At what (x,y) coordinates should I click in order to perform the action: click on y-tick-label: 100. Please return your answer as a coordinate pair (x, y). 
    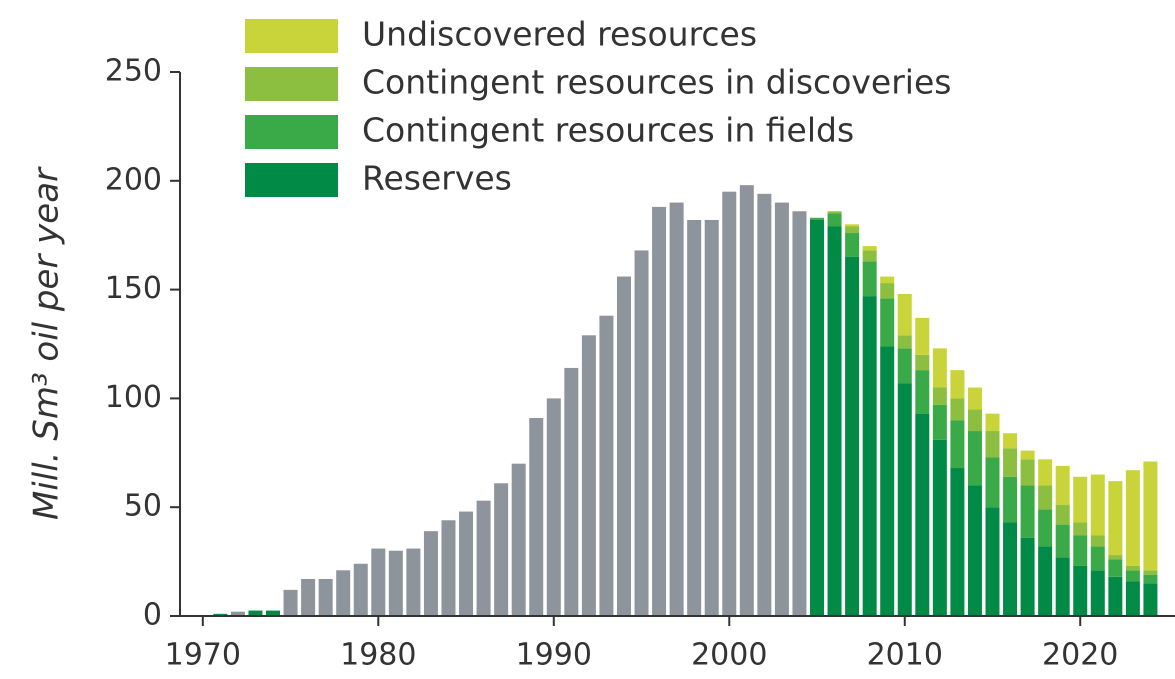
    Looking at the image, I should click on (133, 397).